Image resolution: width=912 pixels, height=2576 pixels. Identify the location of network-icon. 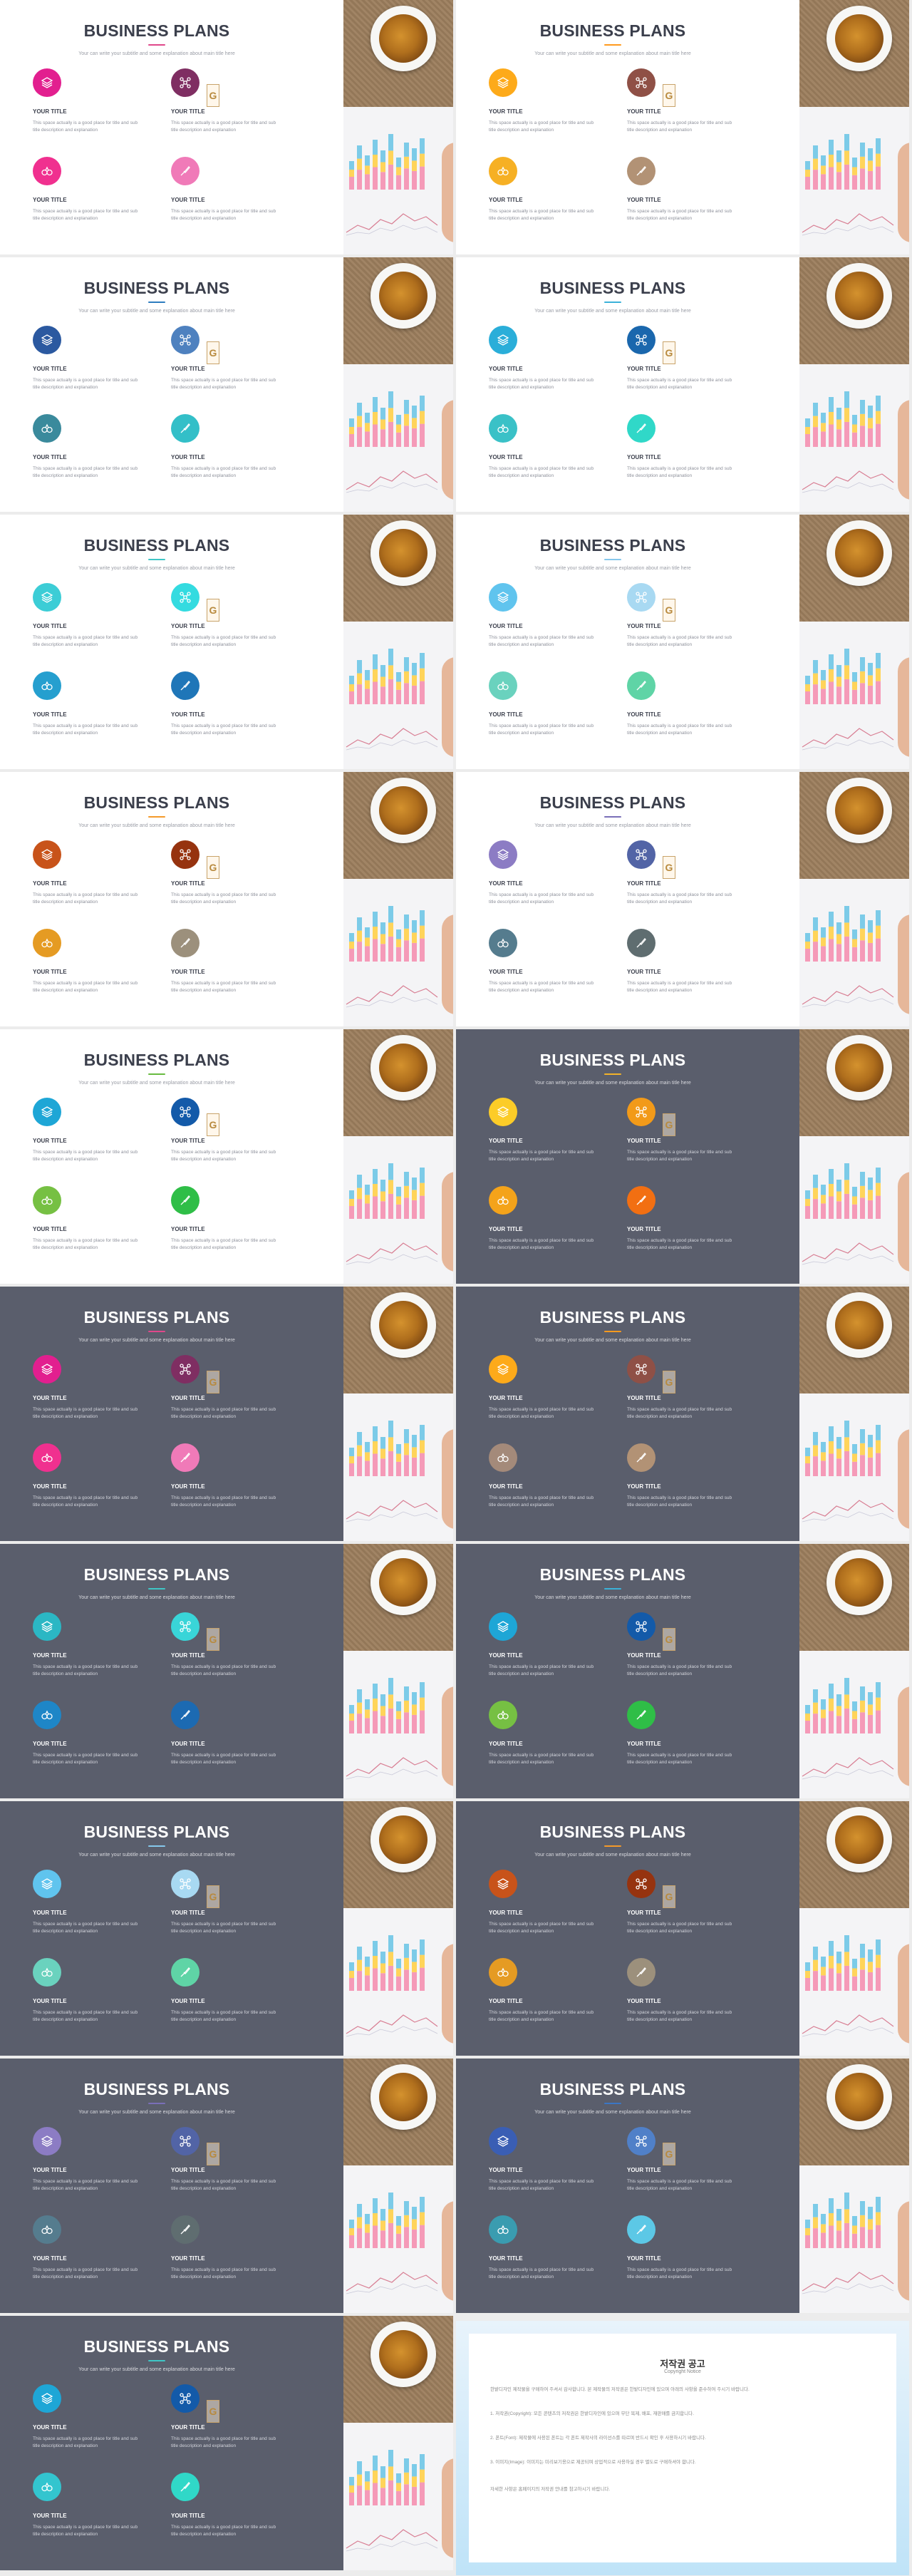
(185, 854).